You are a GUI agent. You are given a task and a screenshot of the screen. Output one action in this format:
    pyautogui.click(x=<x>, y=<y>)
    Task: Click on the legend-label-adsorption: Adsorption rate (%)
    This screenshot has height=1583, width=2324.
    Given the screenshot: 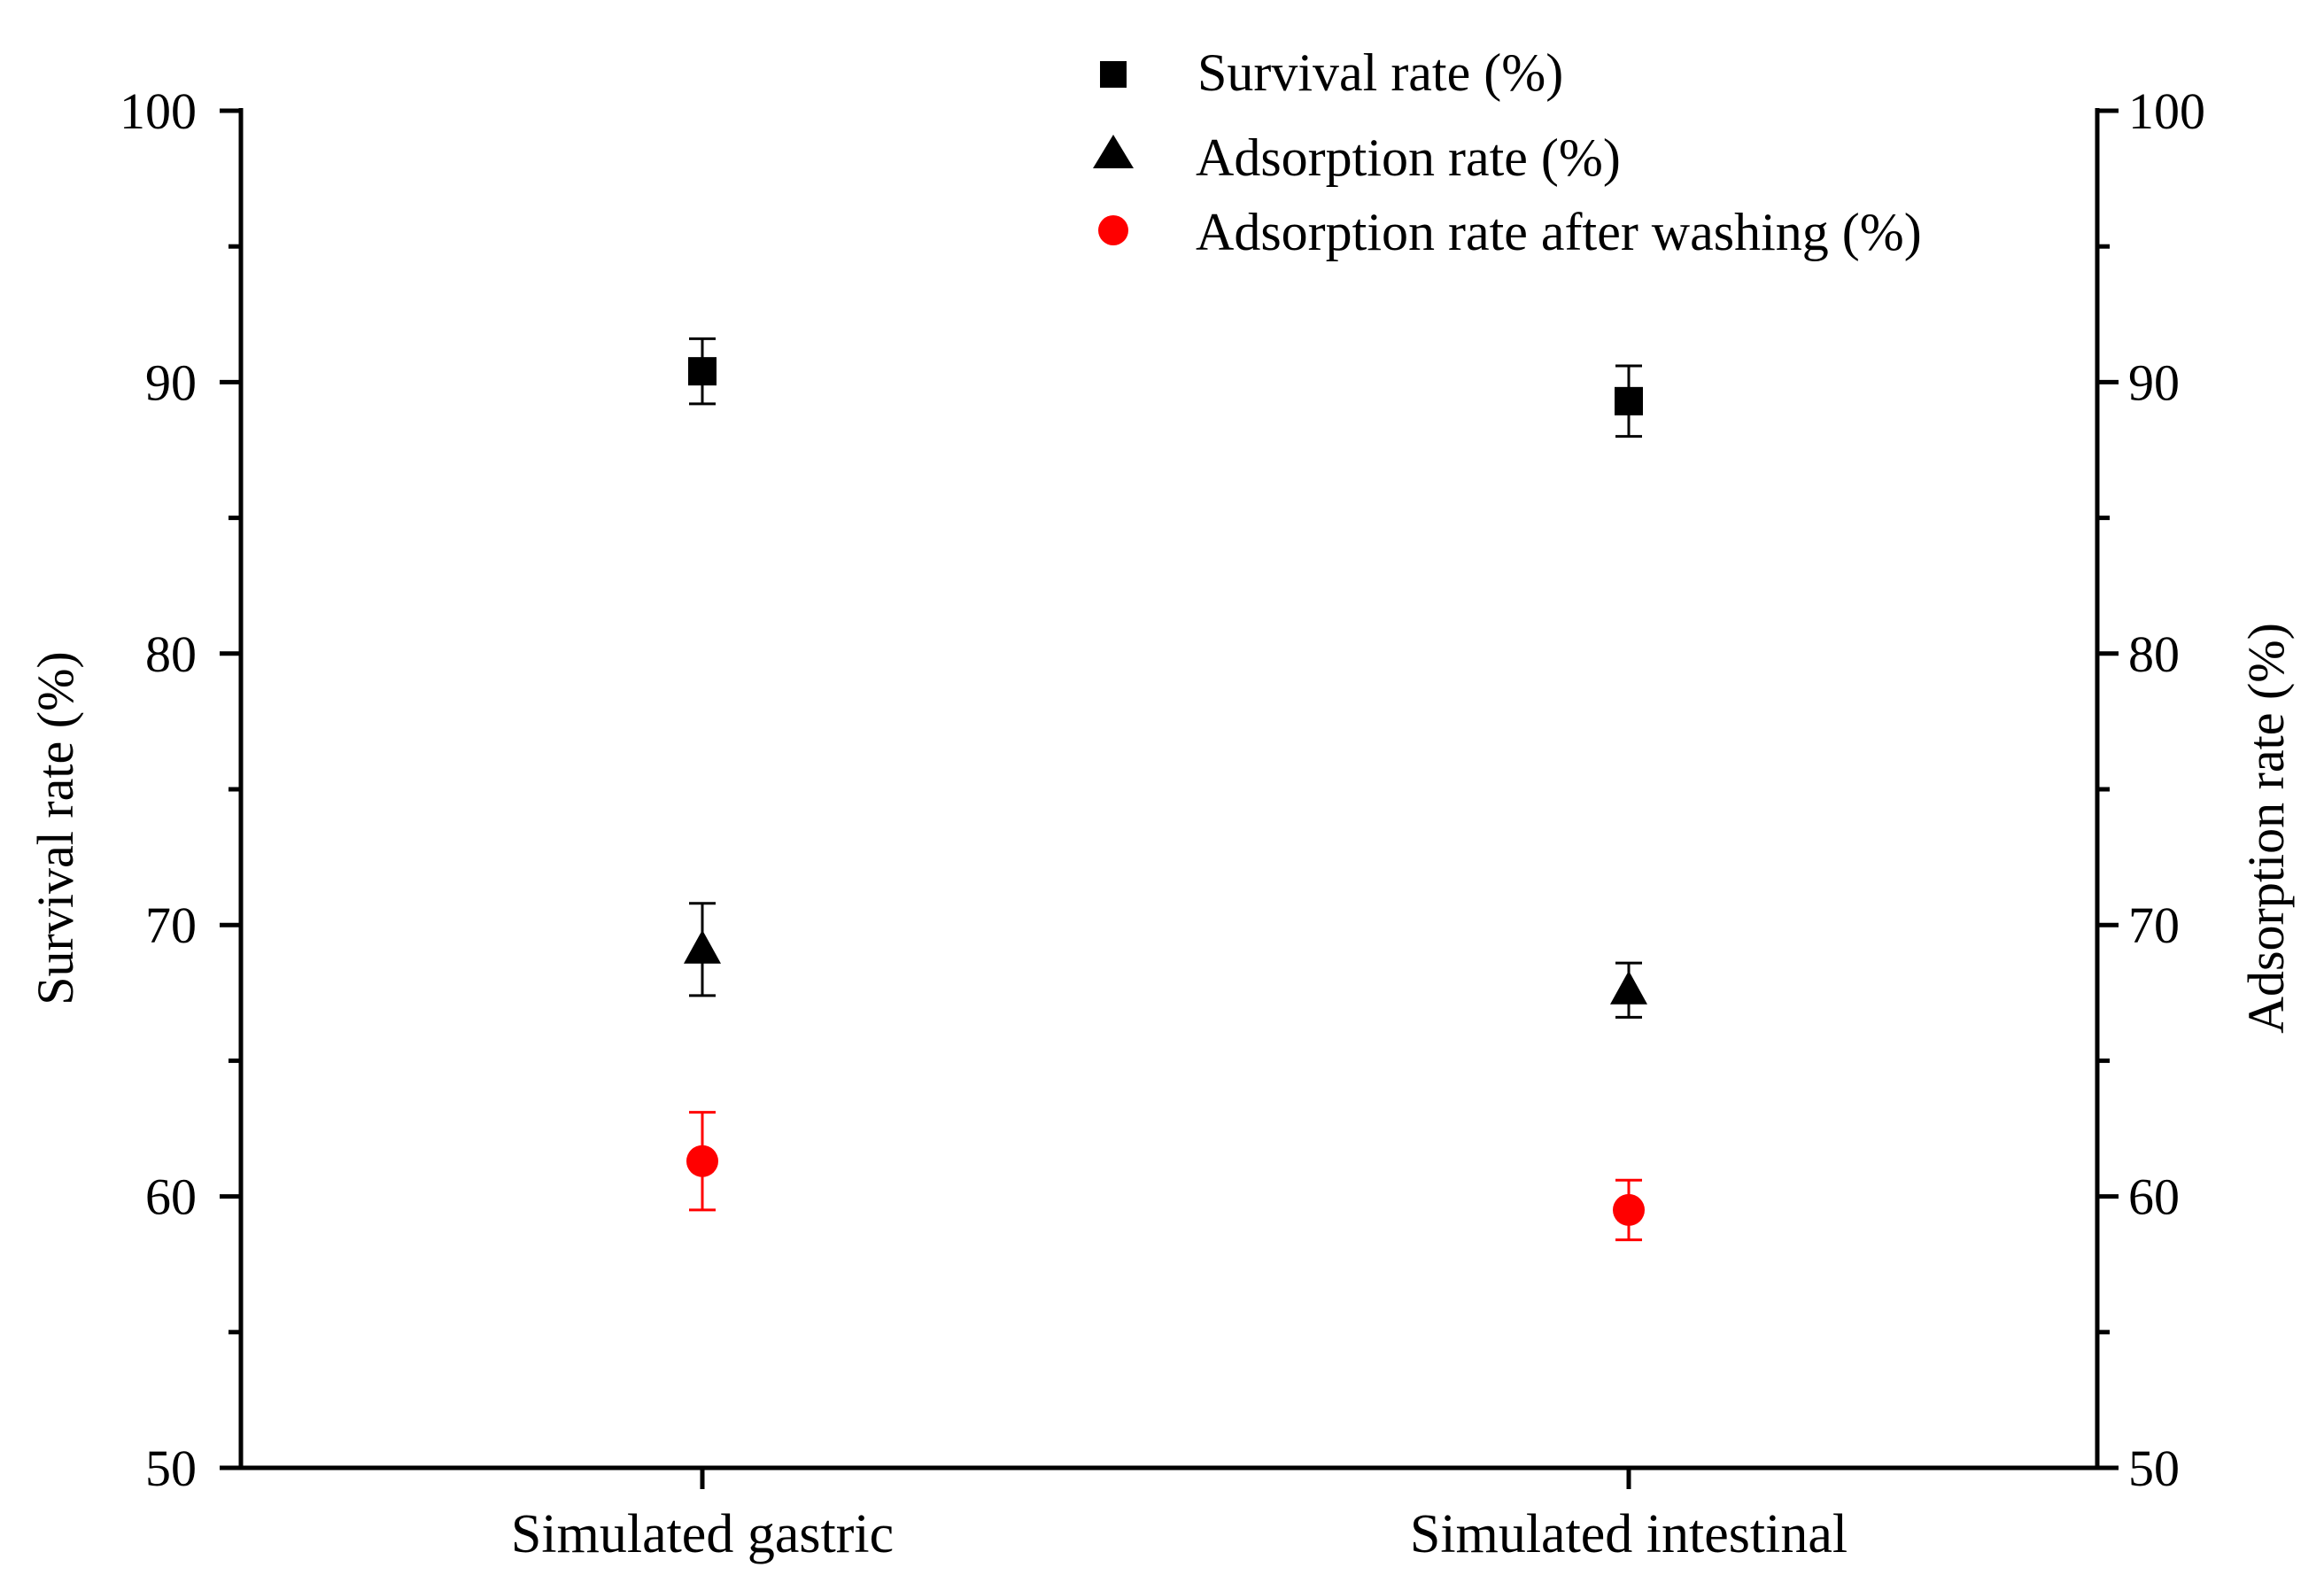 What is the action you would take?
    pyautogui.click(x=1408, y=158)
    